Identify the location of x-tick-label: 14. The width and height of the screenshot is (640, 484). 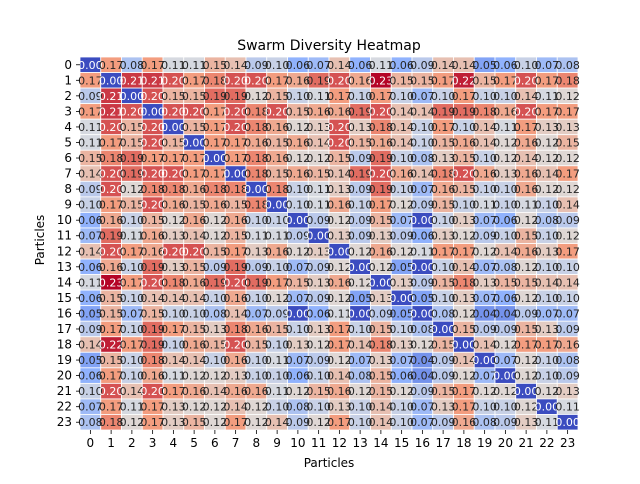
(380, 443).